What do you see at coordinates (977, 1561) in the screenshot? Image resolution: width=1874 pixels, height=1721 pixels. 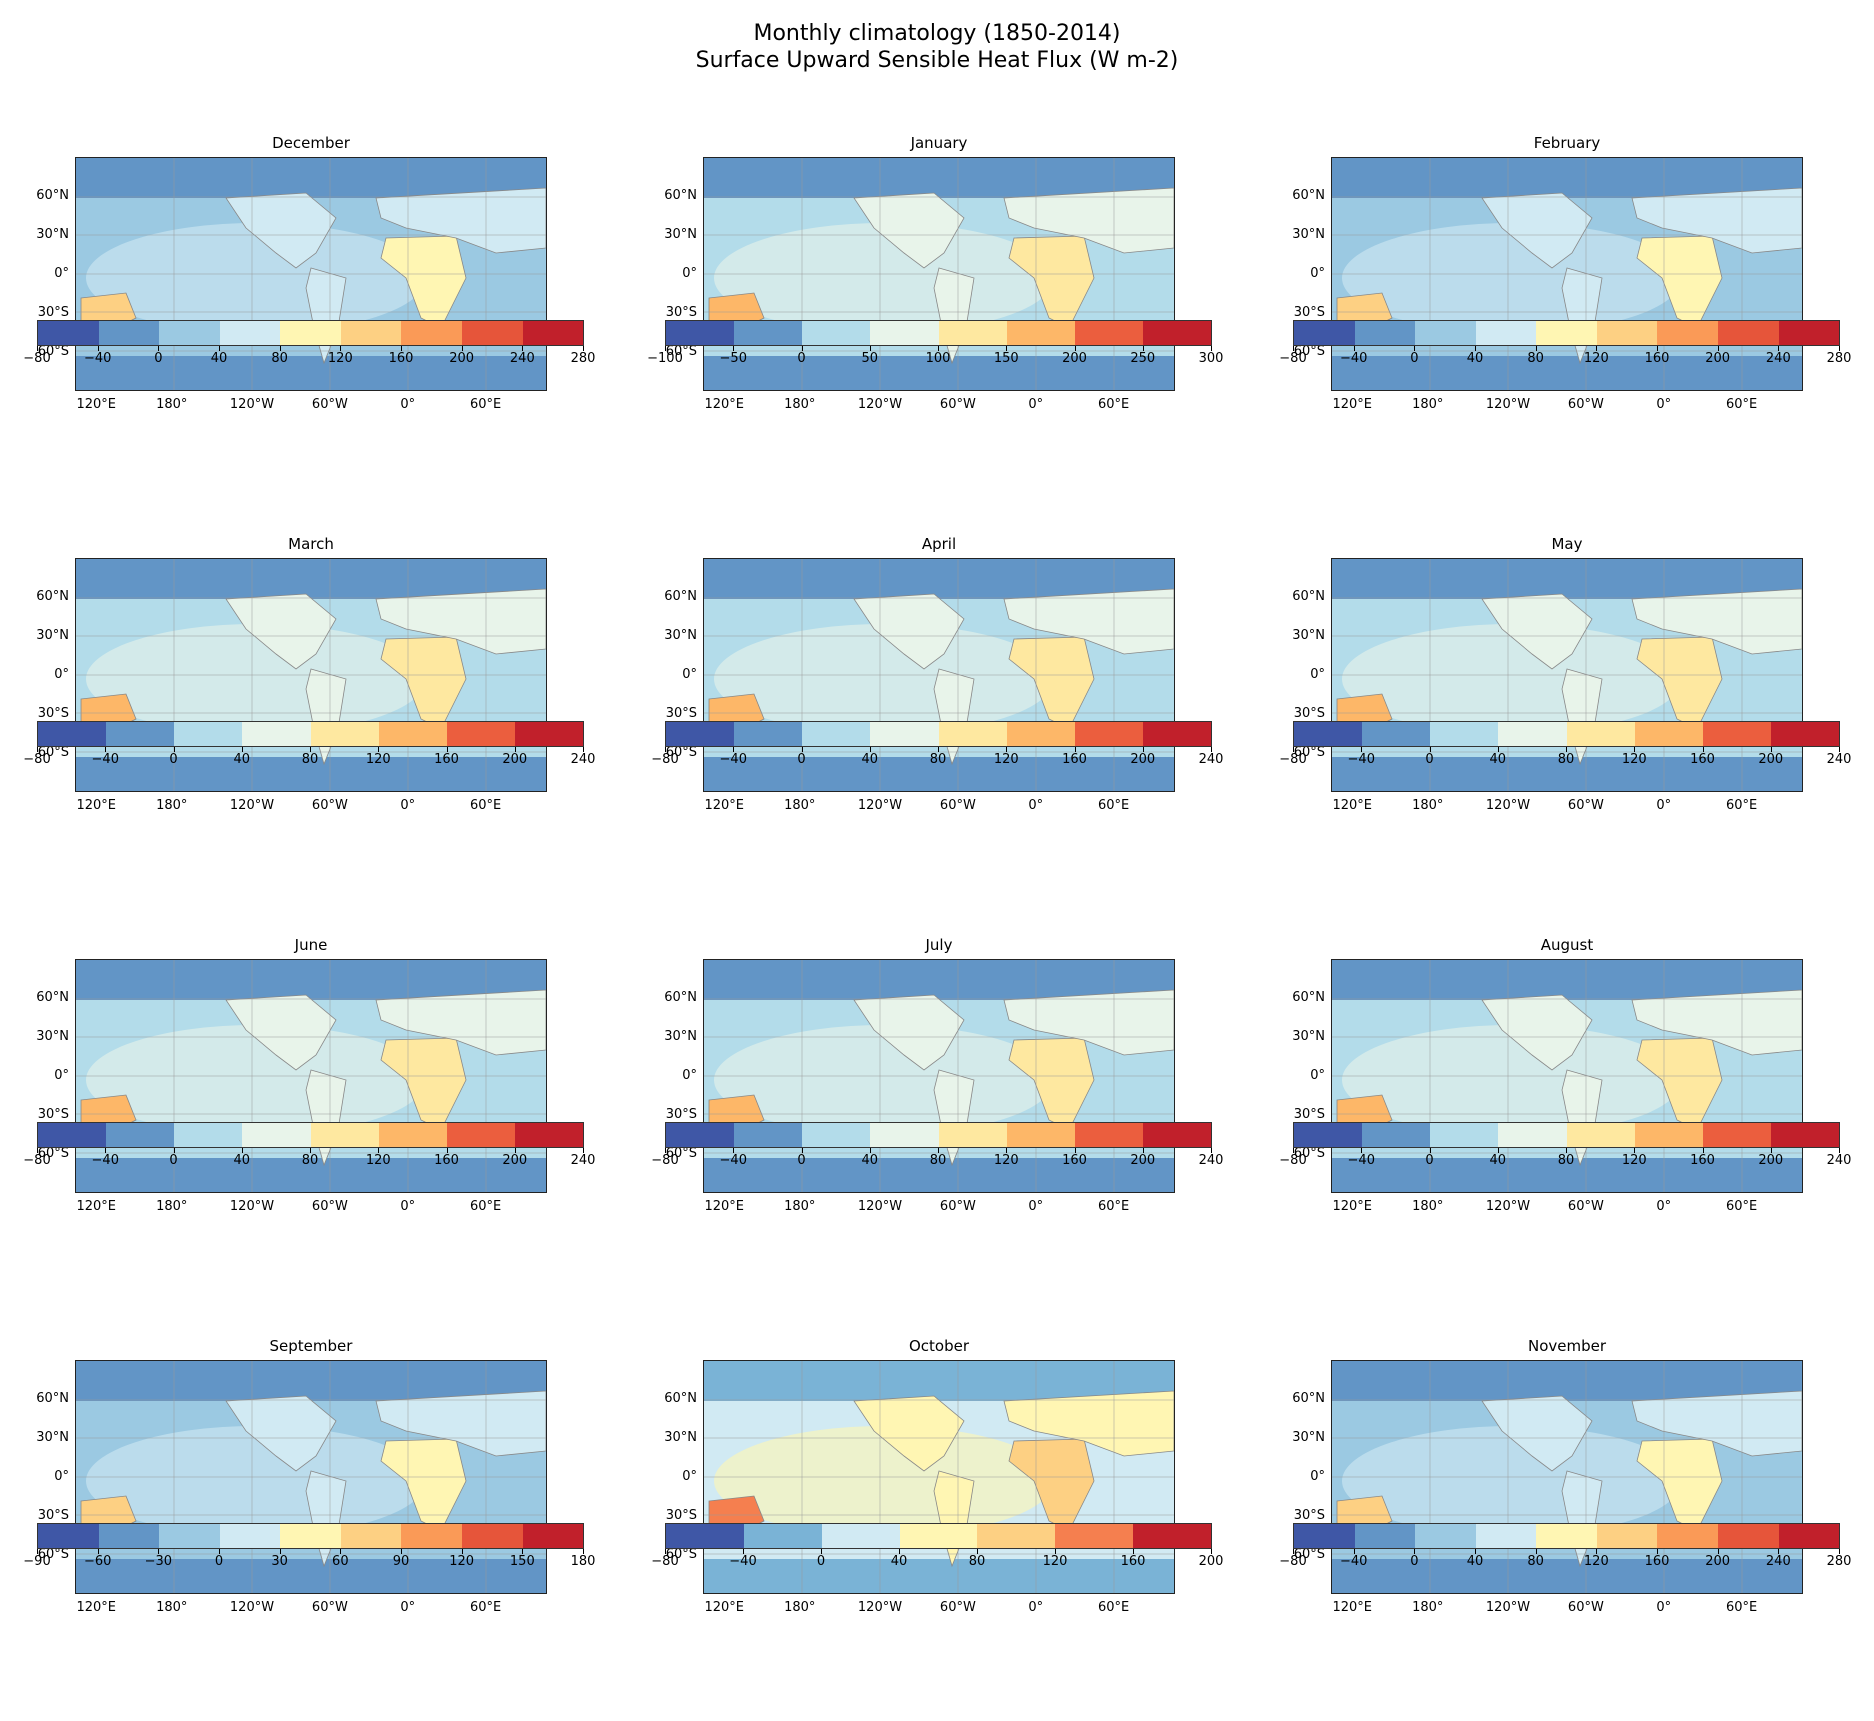 I see `colorbar-tick-label: 80` at bounding box center [977, 1561].